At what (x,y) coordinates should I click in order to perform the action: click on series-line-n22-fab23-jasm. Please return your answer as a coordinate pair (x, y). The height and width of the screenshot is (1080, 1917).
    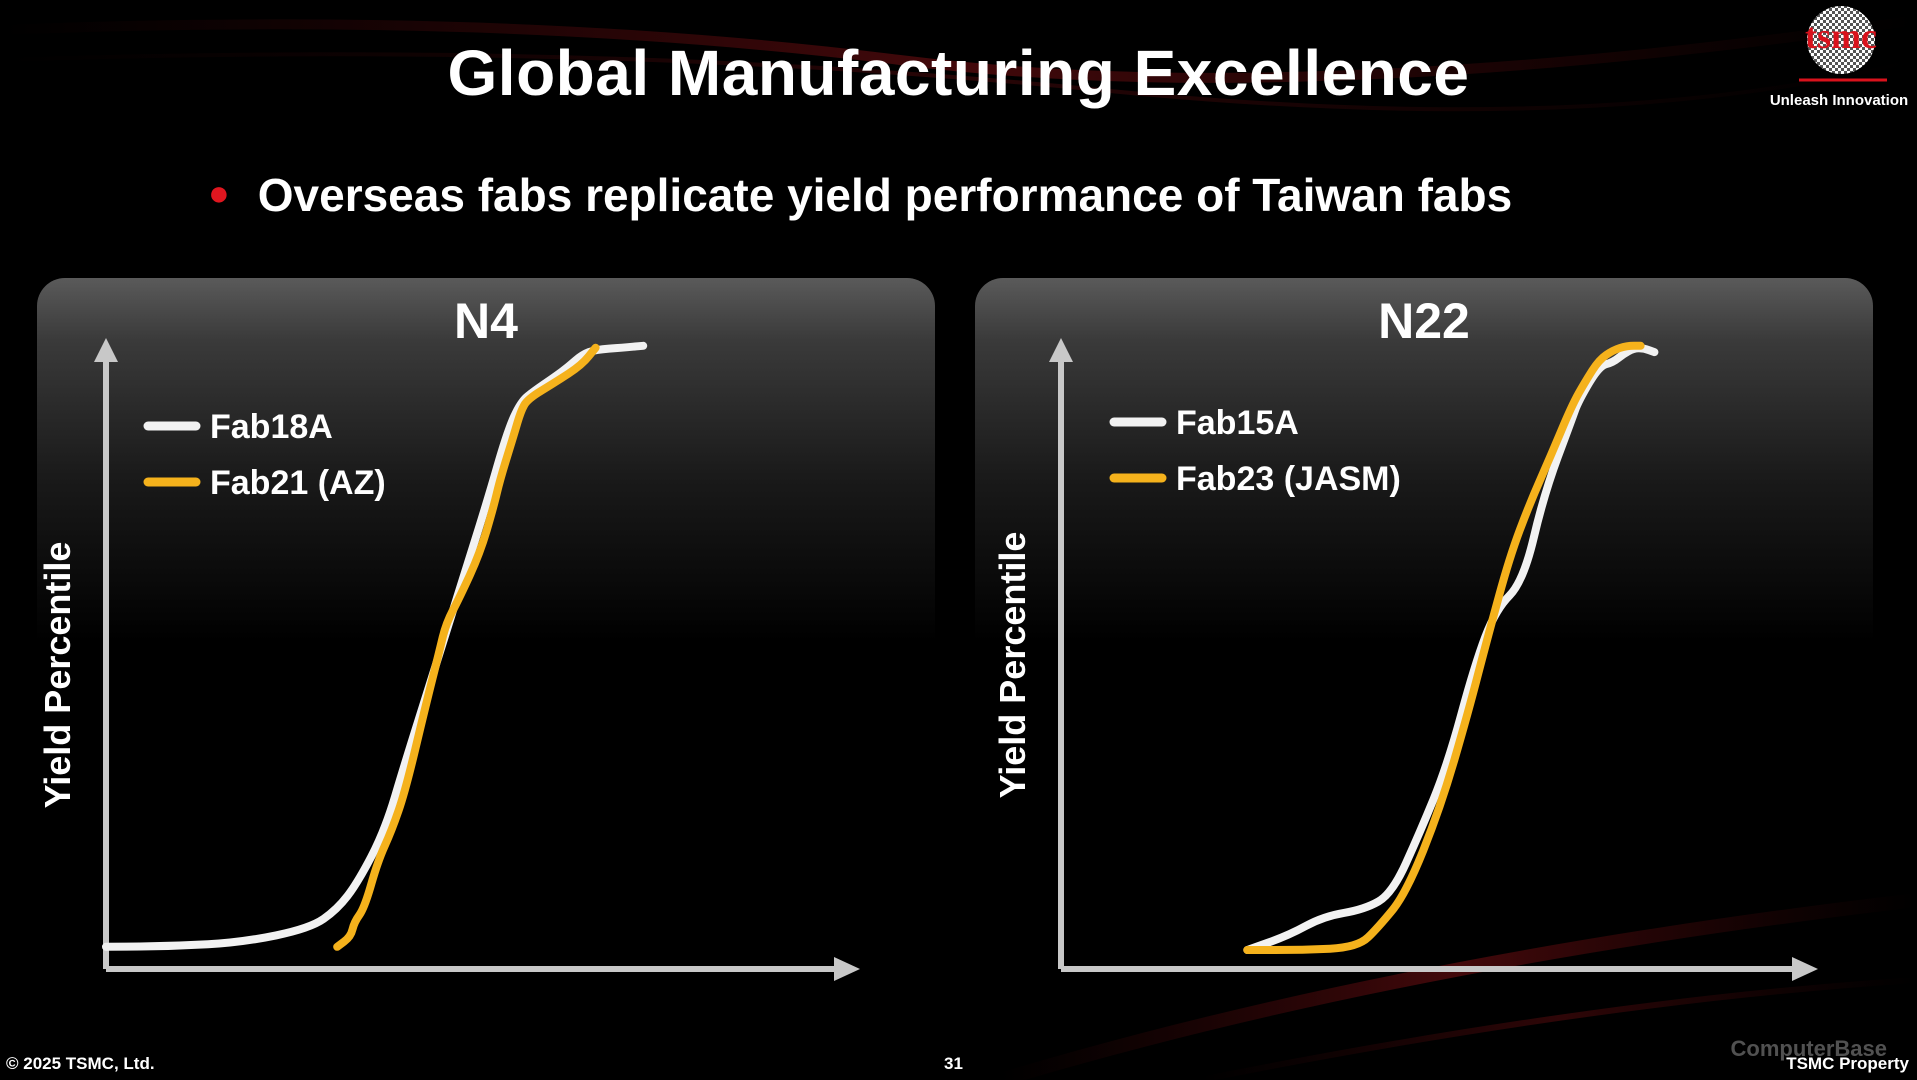
    Looking at the image, I should click on (1444, 647).